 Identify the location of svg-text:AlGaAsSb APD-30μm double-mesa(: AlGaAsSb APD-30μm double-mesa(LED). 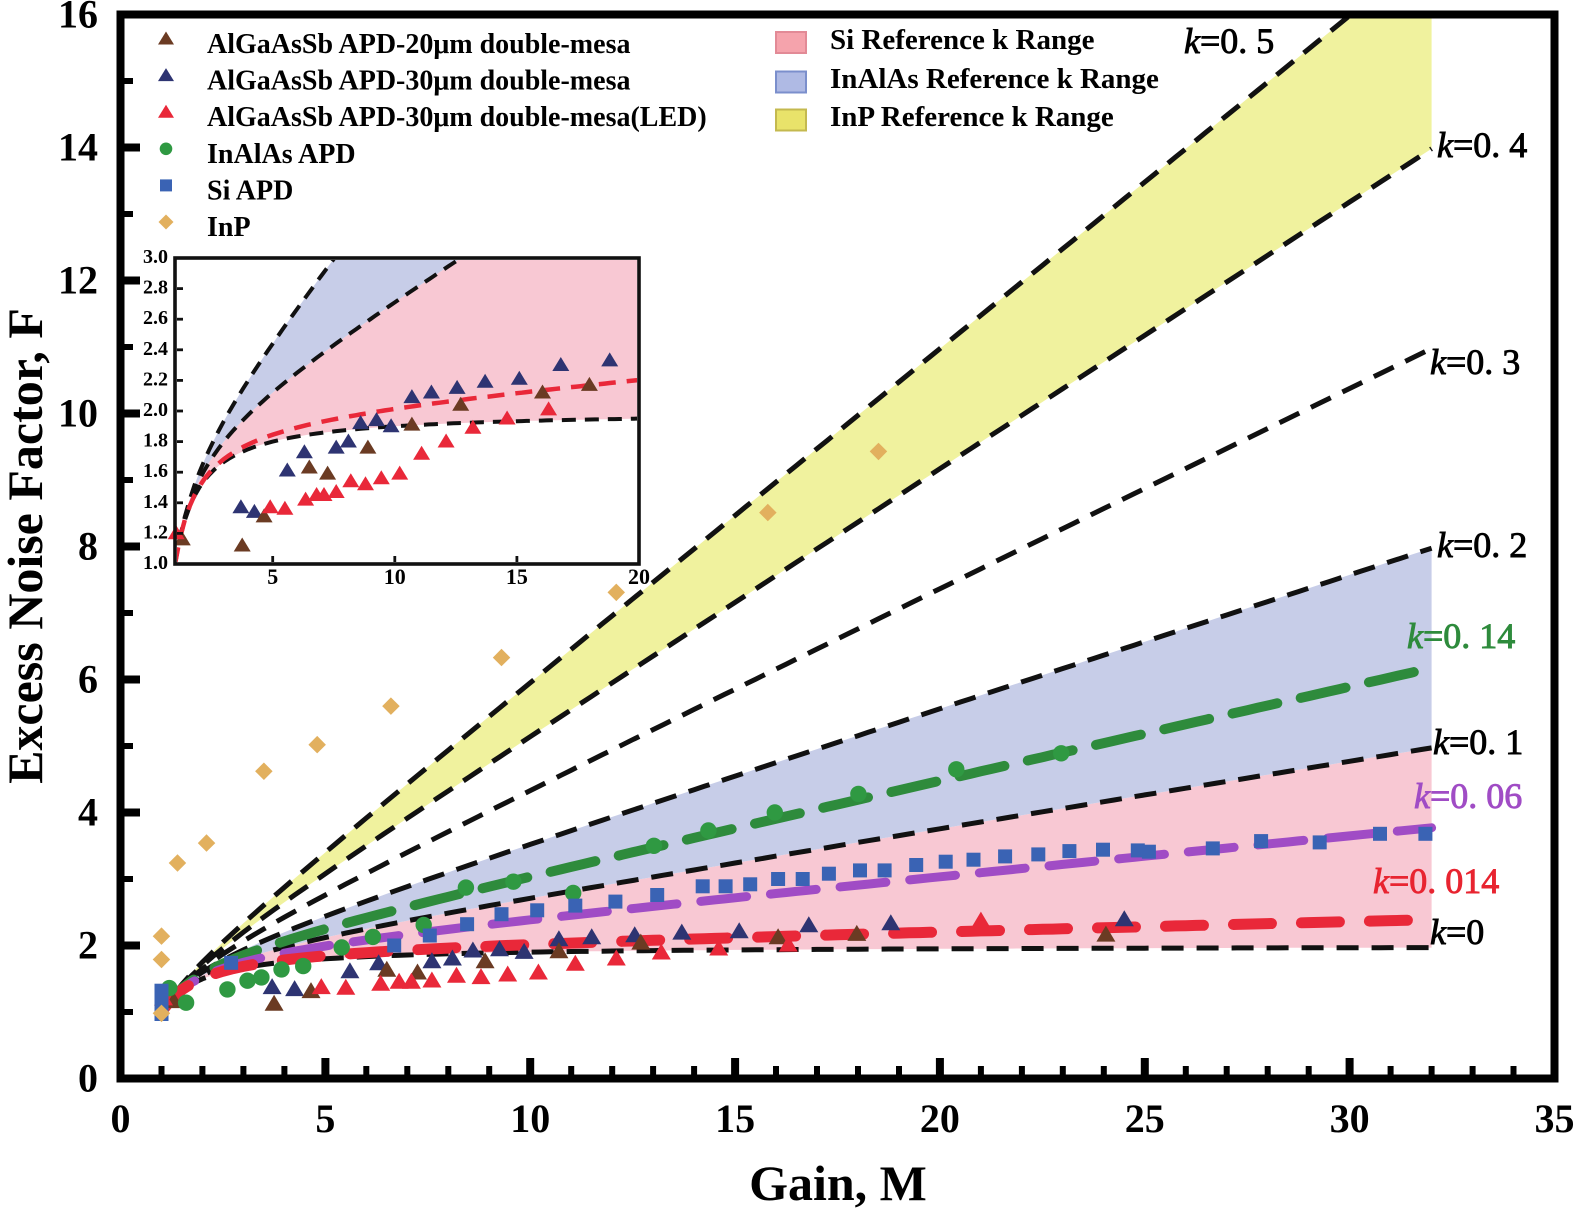
(457, 117).